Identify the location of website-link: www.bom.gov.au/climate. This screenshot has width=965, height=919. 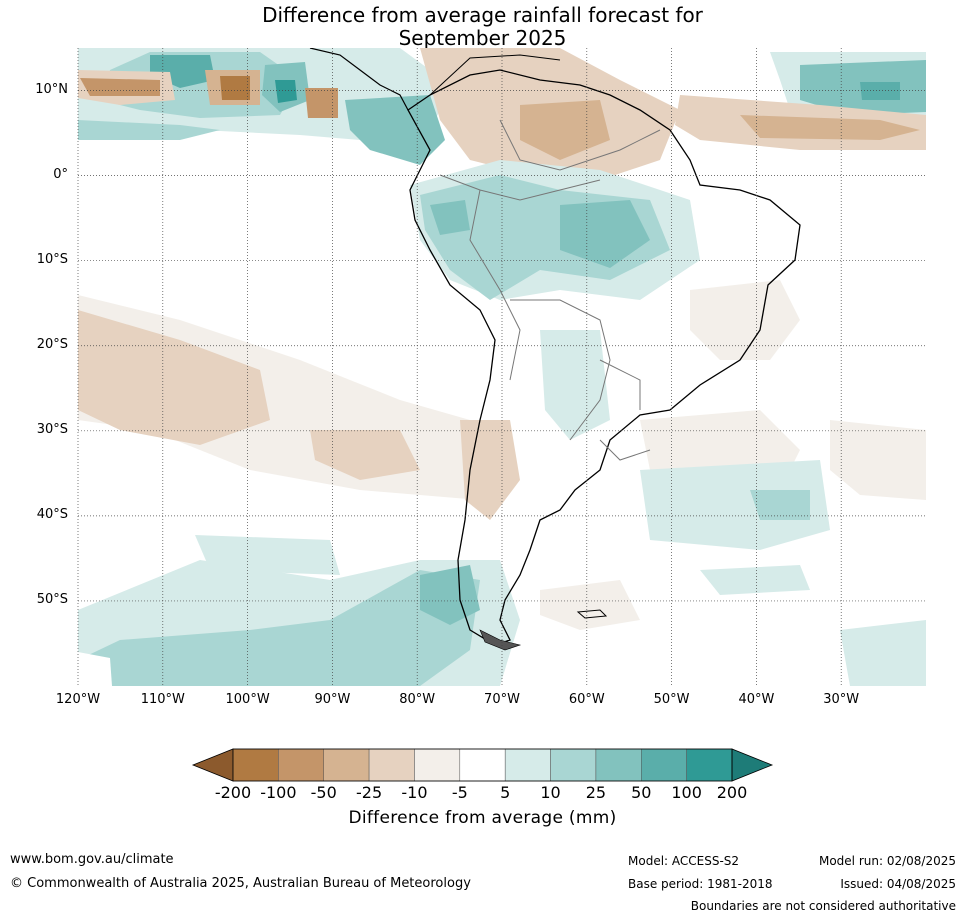
(92, 859).